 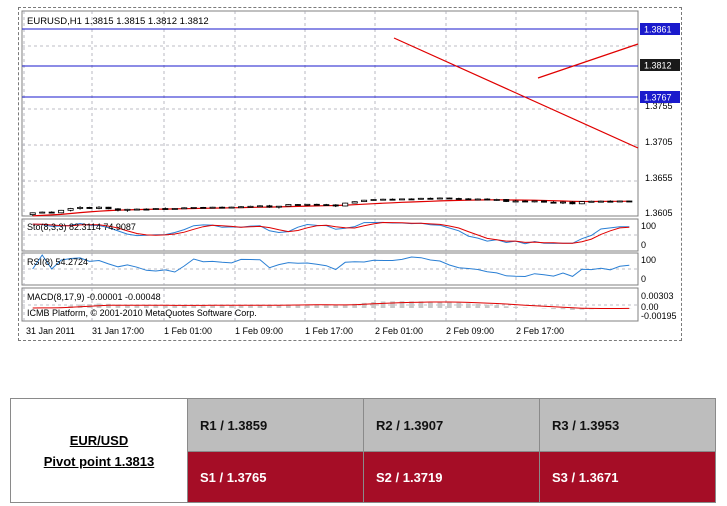 What do you see at coordinates (188, 331) in the screenshot?
I see `time-label-3: 1 Feb 01:00` at bounding box center [188, 331].